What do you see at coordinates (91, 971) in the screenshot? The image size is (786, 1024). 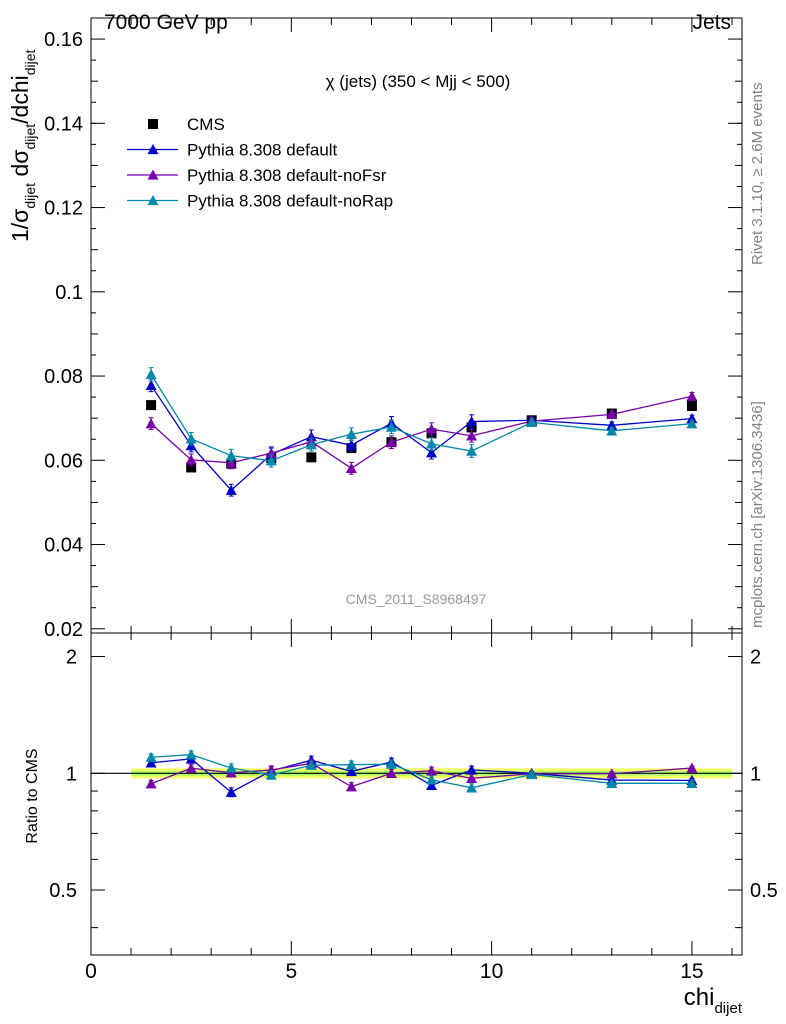 I see `x-tick-label: 0` at bounding box center [91, 971].